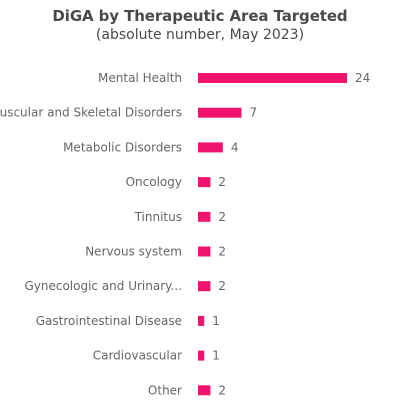 This screenshot has width=400, height=400. I want to click on category-label: Oncology, so click(154, 182).